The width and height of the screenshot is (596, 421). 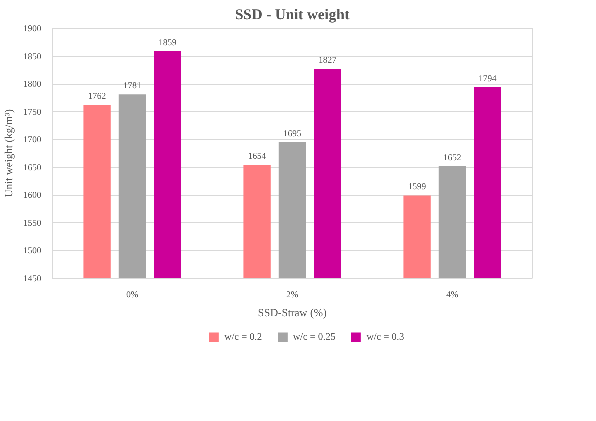 I want to click on y-tick-label: 1600, so click(x=33, y=195).